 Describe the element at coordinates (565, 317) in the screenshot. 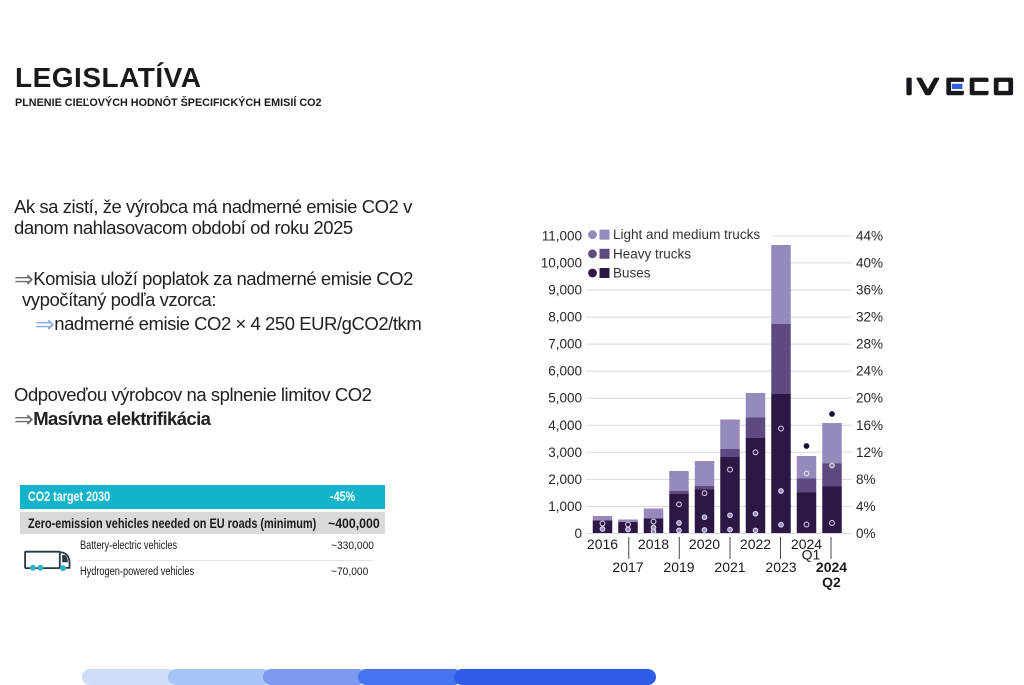

I see `svg-text: 8,000` at that location.